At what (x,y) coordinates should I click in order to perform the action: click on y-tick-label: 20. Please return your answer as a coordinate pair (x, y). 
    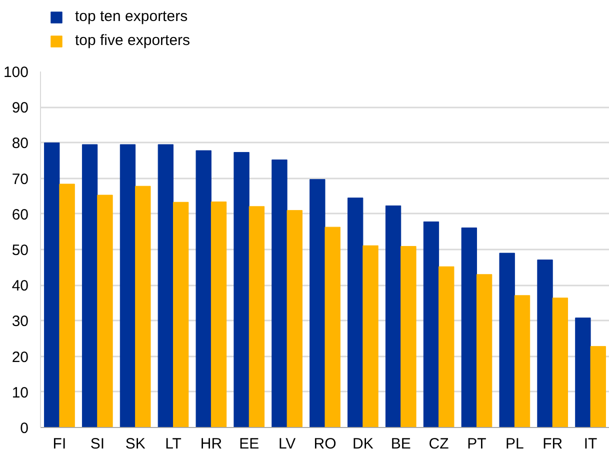
    Looking at the image, I should click on (20, 357).